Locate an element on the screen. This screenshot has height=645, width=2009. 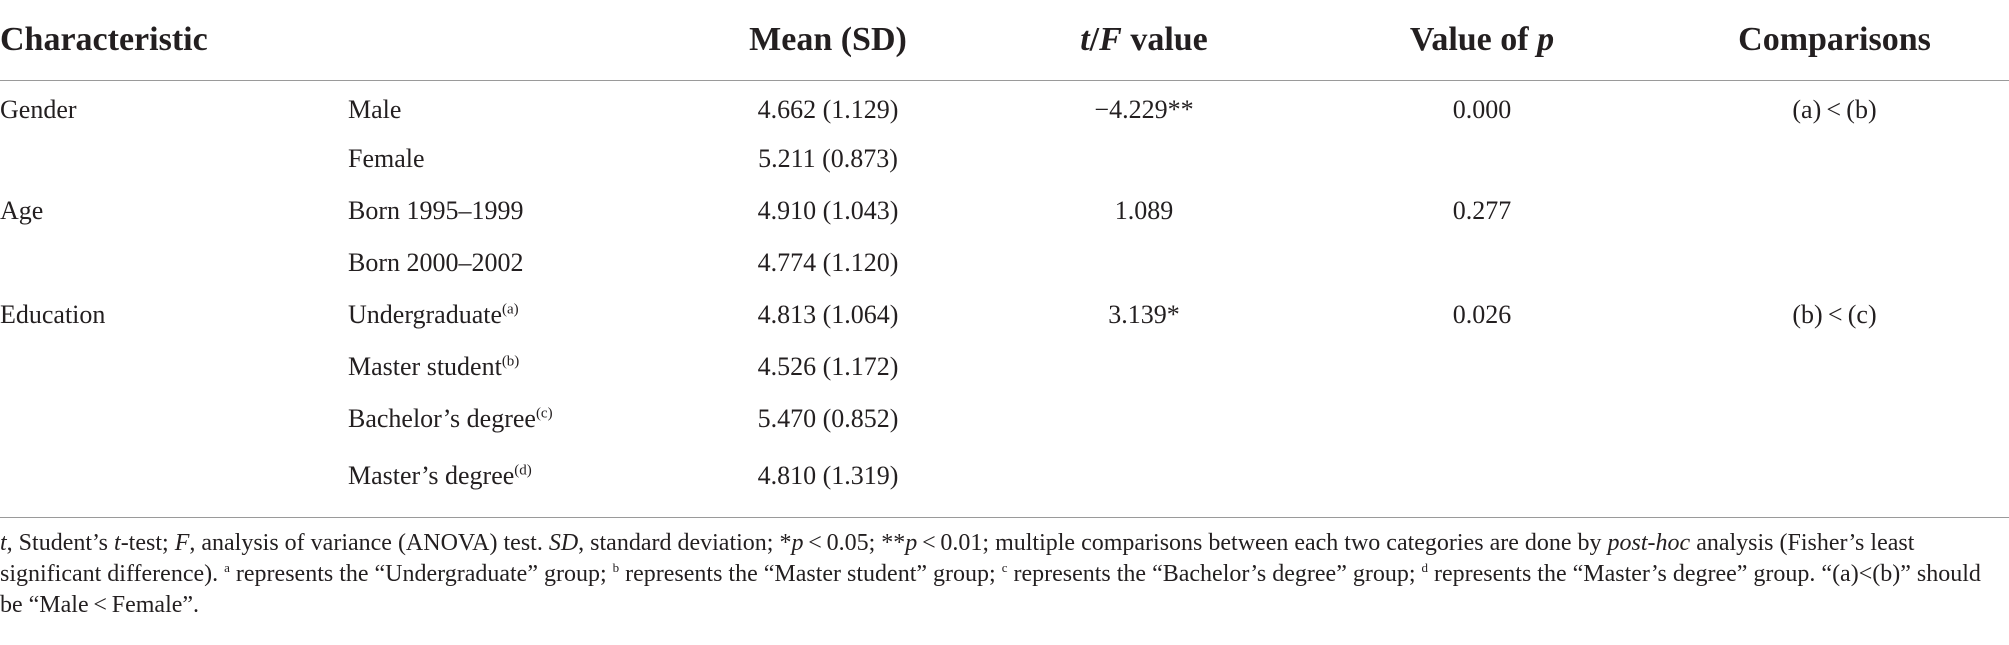
header-f-symbol: F is located at coordinates (1110, 39).